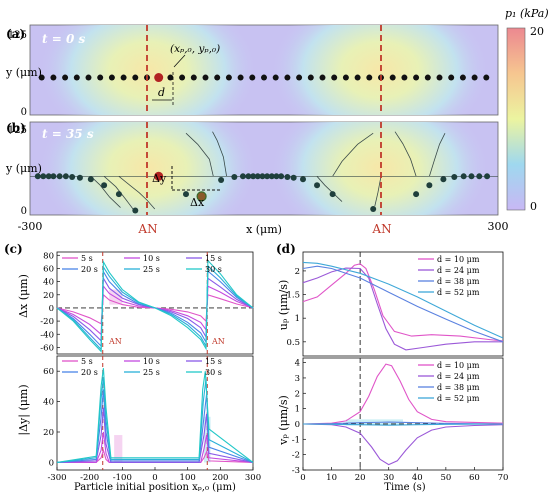  I want to click on colorbar-label: p₁ (kPa), so click(527, 13).